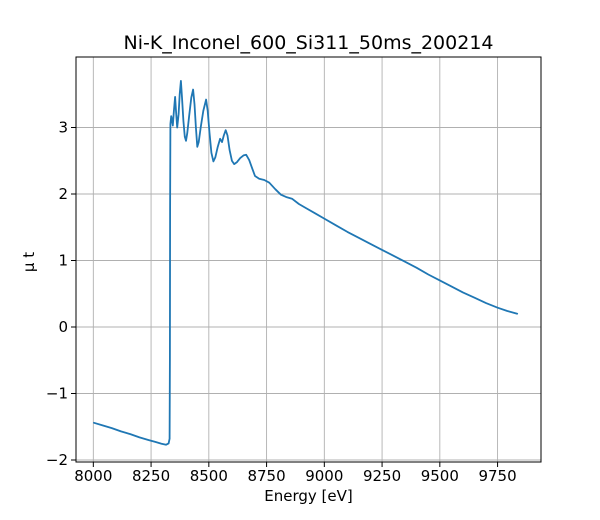  I want to click on x-tick-label: 9500, so click(440, 476).